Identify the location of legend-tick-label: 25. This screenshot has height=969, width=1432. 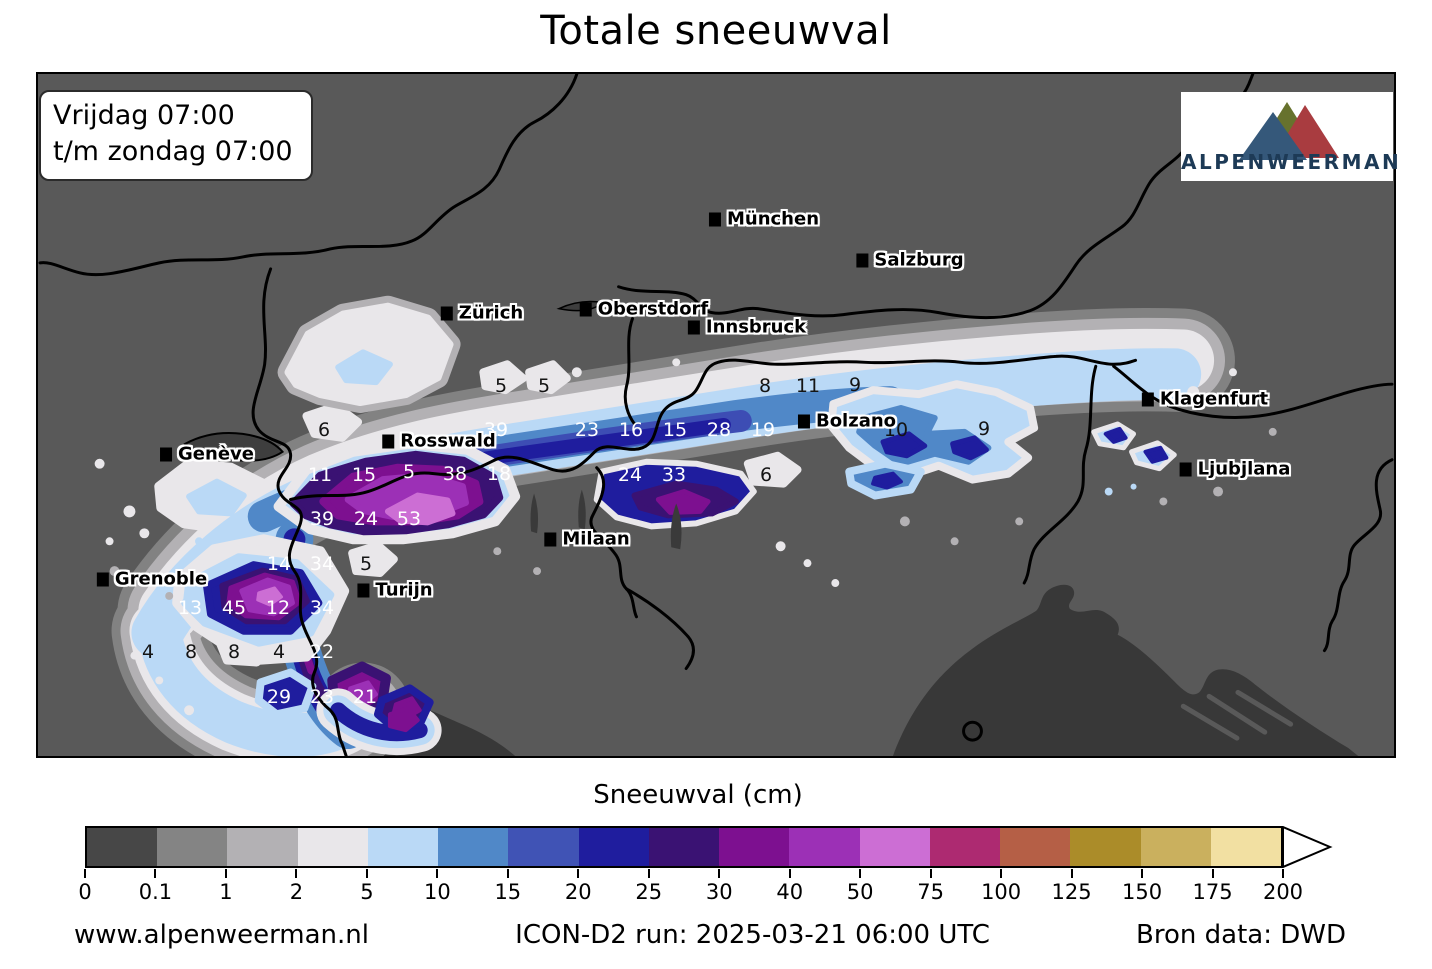
(649, 892).